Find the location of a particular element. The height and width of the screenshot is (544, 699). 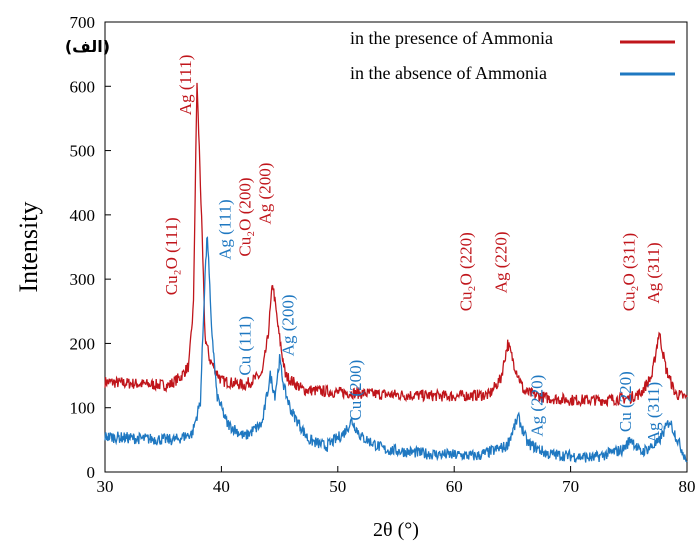

x-tick-label: 60 is located at coordinates (454, 486).